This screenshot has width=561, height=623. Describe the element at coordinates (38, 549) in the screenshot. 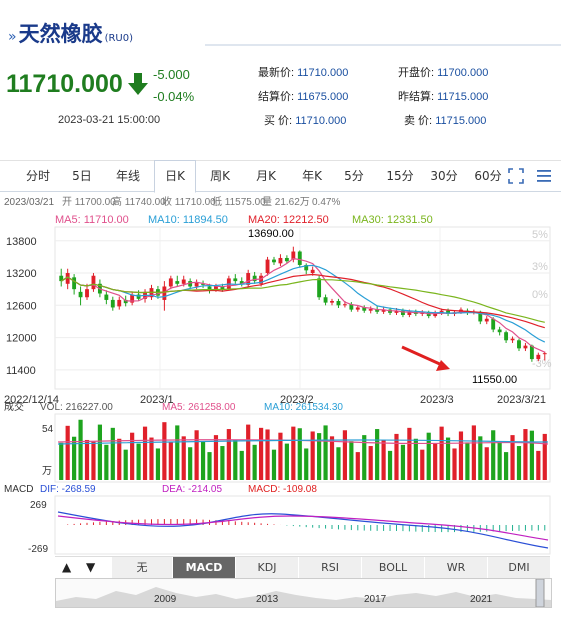

I see `macd-y-bottom: -269` at that location.